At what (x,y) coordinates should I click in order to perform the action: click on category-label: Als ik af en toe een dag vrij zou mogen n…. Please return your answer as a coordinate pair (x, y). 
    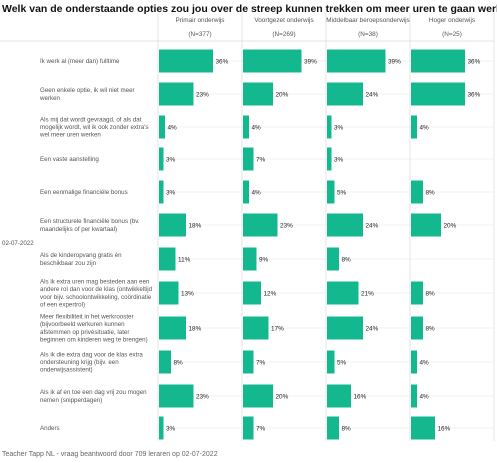
    Looking at the image, I should click on (93, 396).